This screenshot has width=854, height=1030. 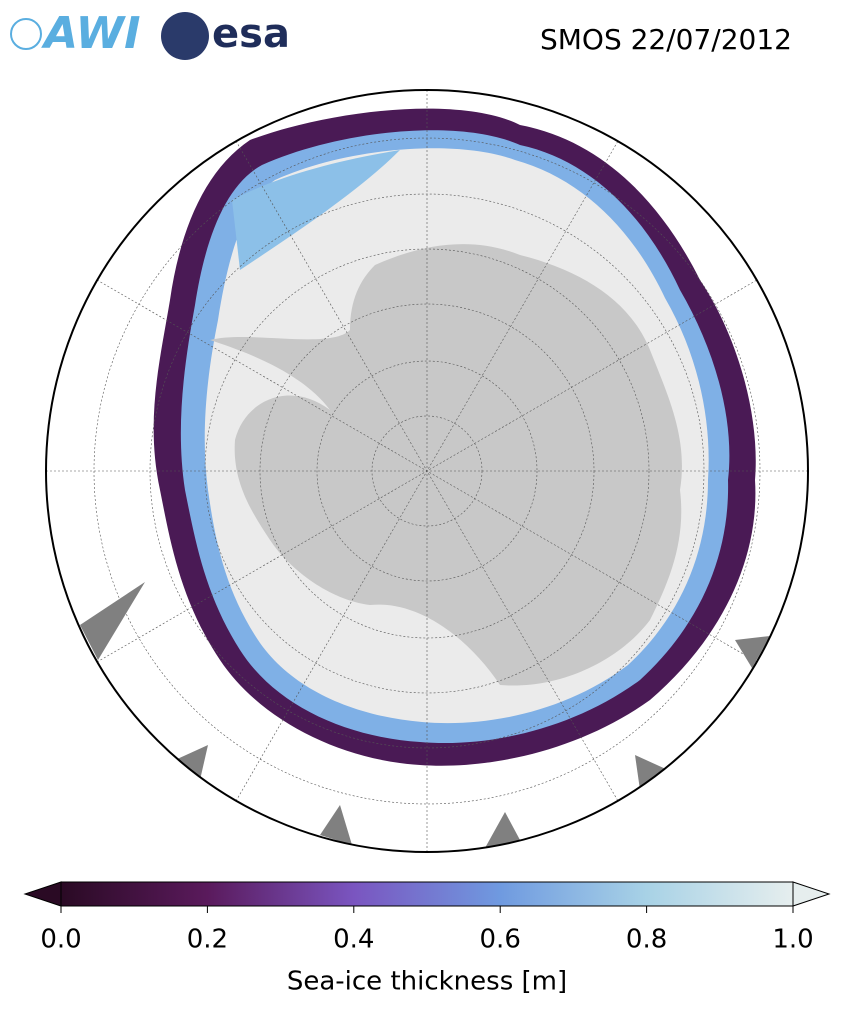 What do you see at coordinates (427, 894) in the screenshot?
I see `colorbar-scale` at bounding box center [427, 894].